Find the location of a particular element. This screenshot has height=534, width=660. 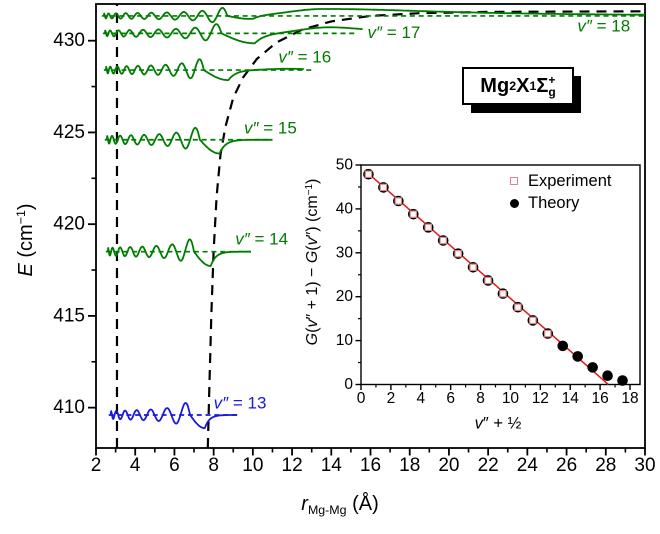

inset-x-tick-label: 2 is located at coordinates (391, 398).